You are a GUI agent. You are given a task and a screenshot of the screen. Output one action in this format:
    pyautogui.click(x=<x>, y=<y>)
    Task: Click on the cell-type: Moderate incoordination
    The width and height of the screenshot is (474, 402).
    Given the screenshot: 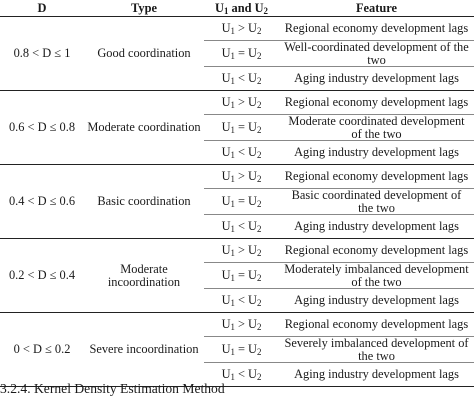 What is the action you would take?
    pyautogui.click(x=144, y=275)
    